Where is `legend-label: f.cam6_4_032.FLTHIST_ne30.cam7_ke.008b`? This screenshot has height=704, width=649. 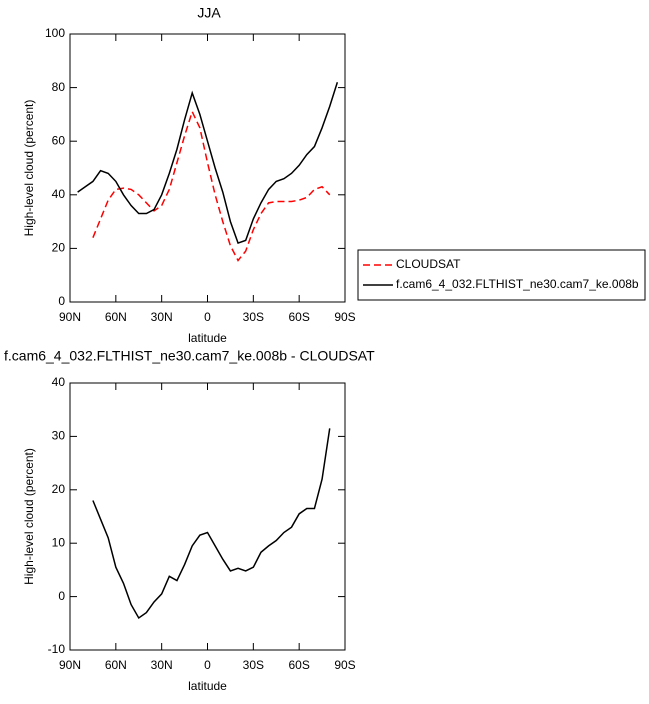
legend-label: f.cam6_4_032.FLTHIST_ne30.cam7_ke.008b is located at coordinates (517, 284).